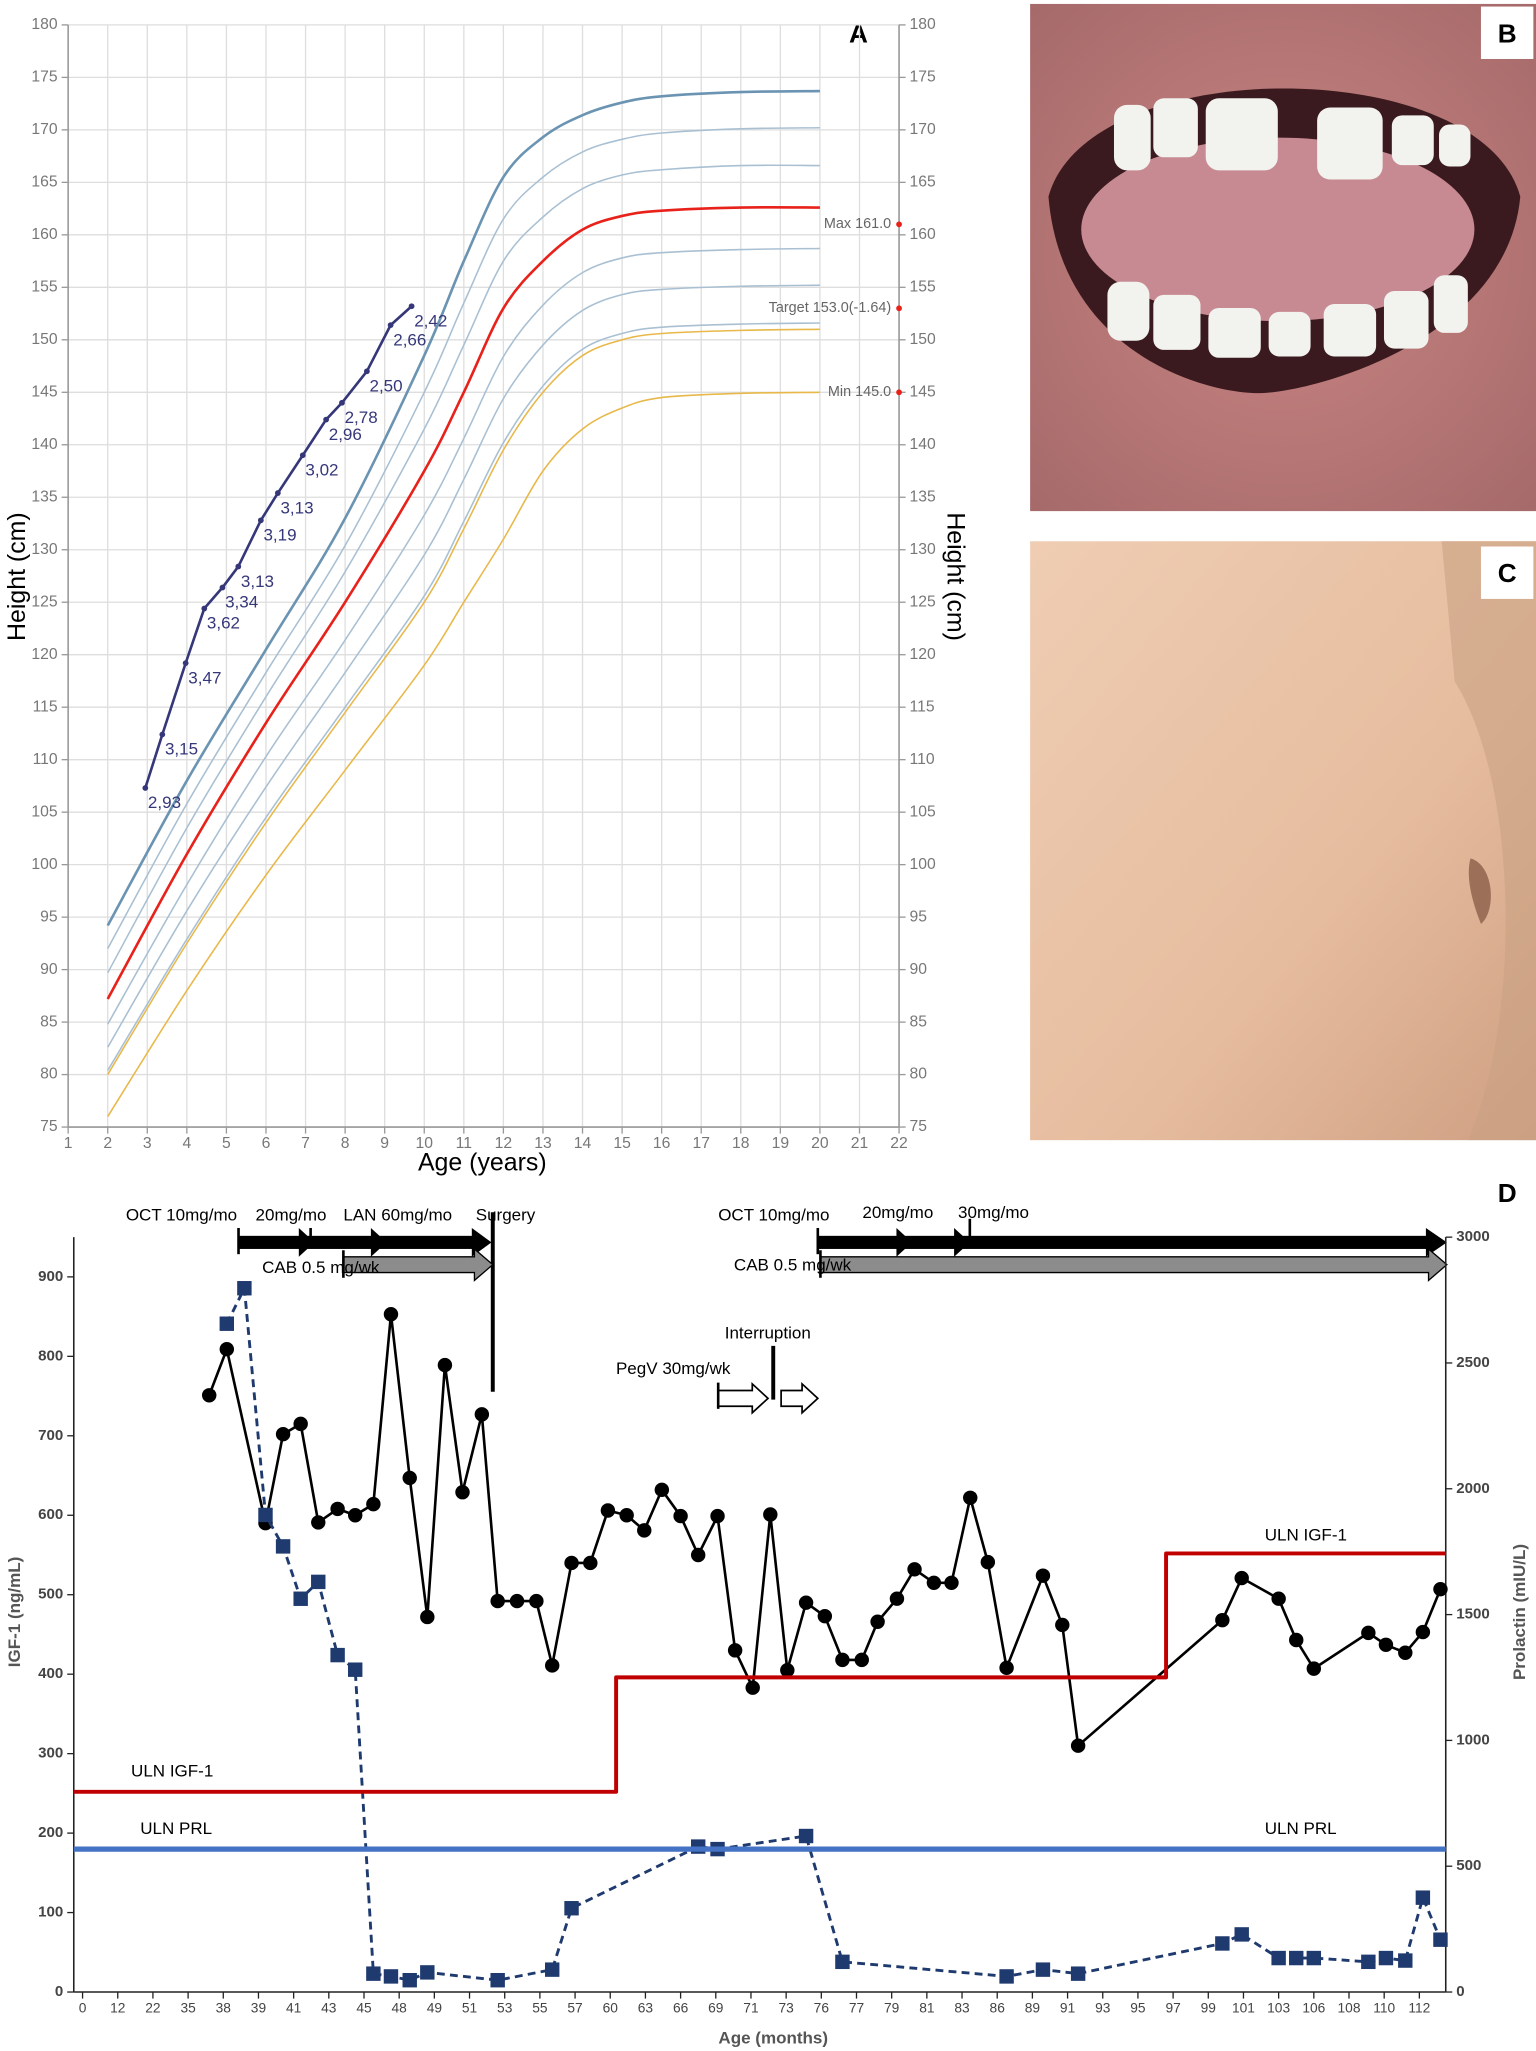  Describe the element at coordinates (226, 1143) in the screenshot. I see `x-tick-label: 5` at that location.